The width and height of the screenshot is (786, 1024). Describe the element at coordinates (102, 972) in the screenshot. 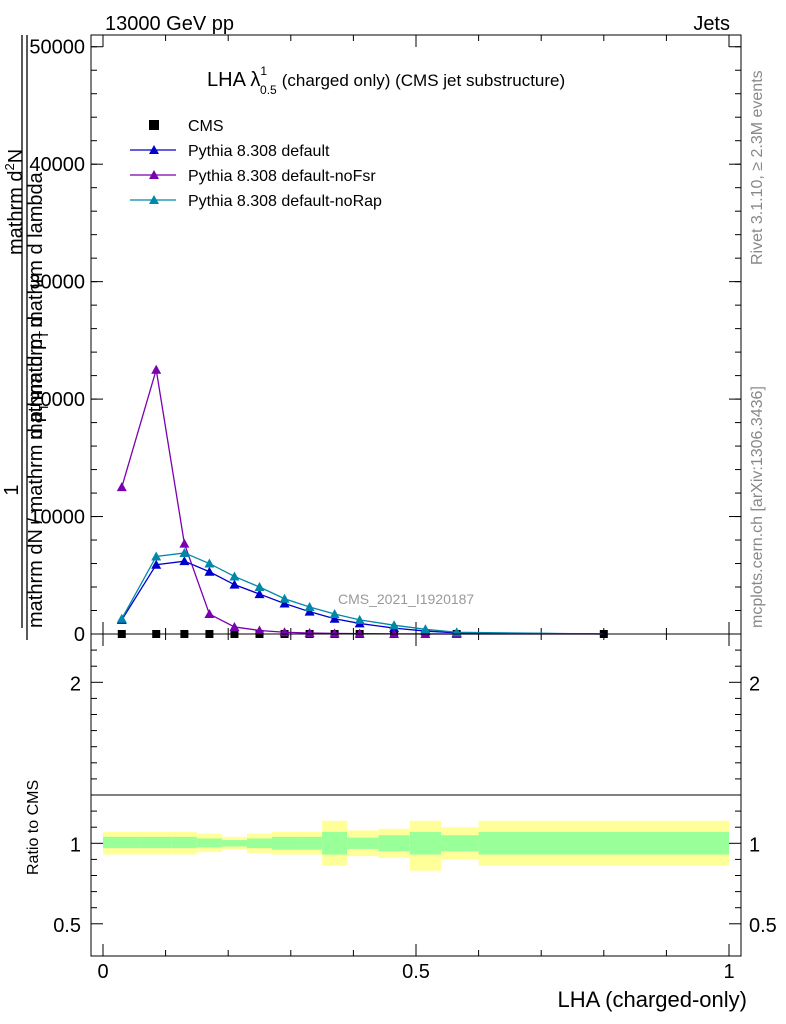

I see `ratio-x-tick-label: 0` at that location.